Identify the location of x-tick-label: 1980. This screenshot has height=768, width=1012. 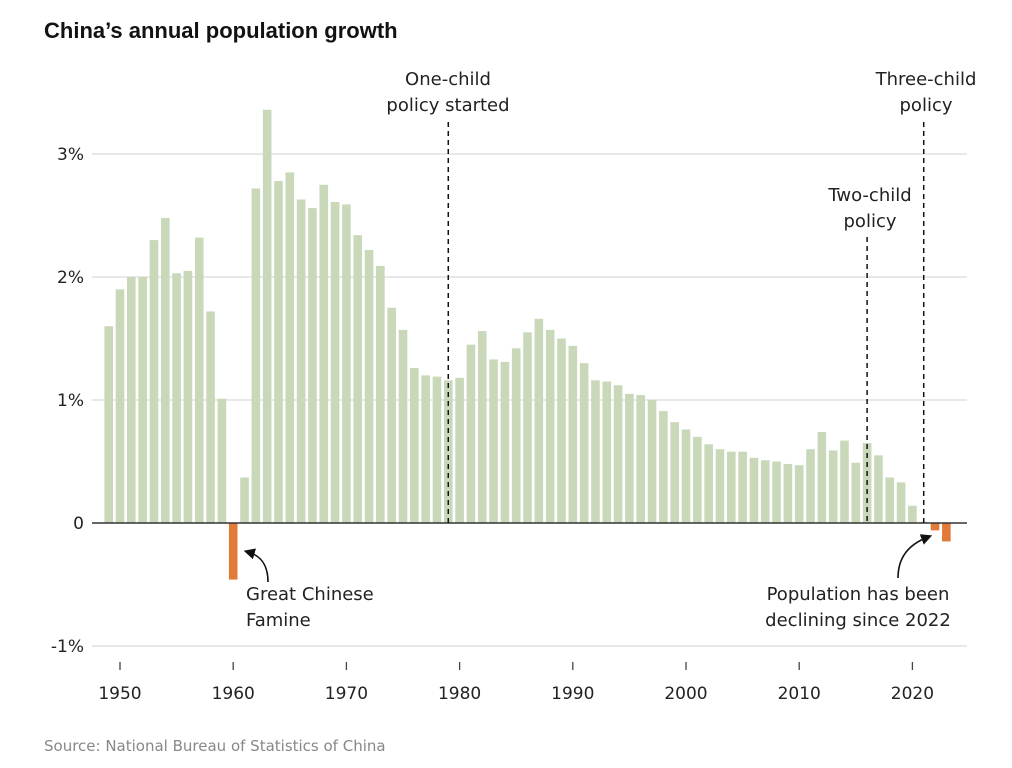
(459, 694).